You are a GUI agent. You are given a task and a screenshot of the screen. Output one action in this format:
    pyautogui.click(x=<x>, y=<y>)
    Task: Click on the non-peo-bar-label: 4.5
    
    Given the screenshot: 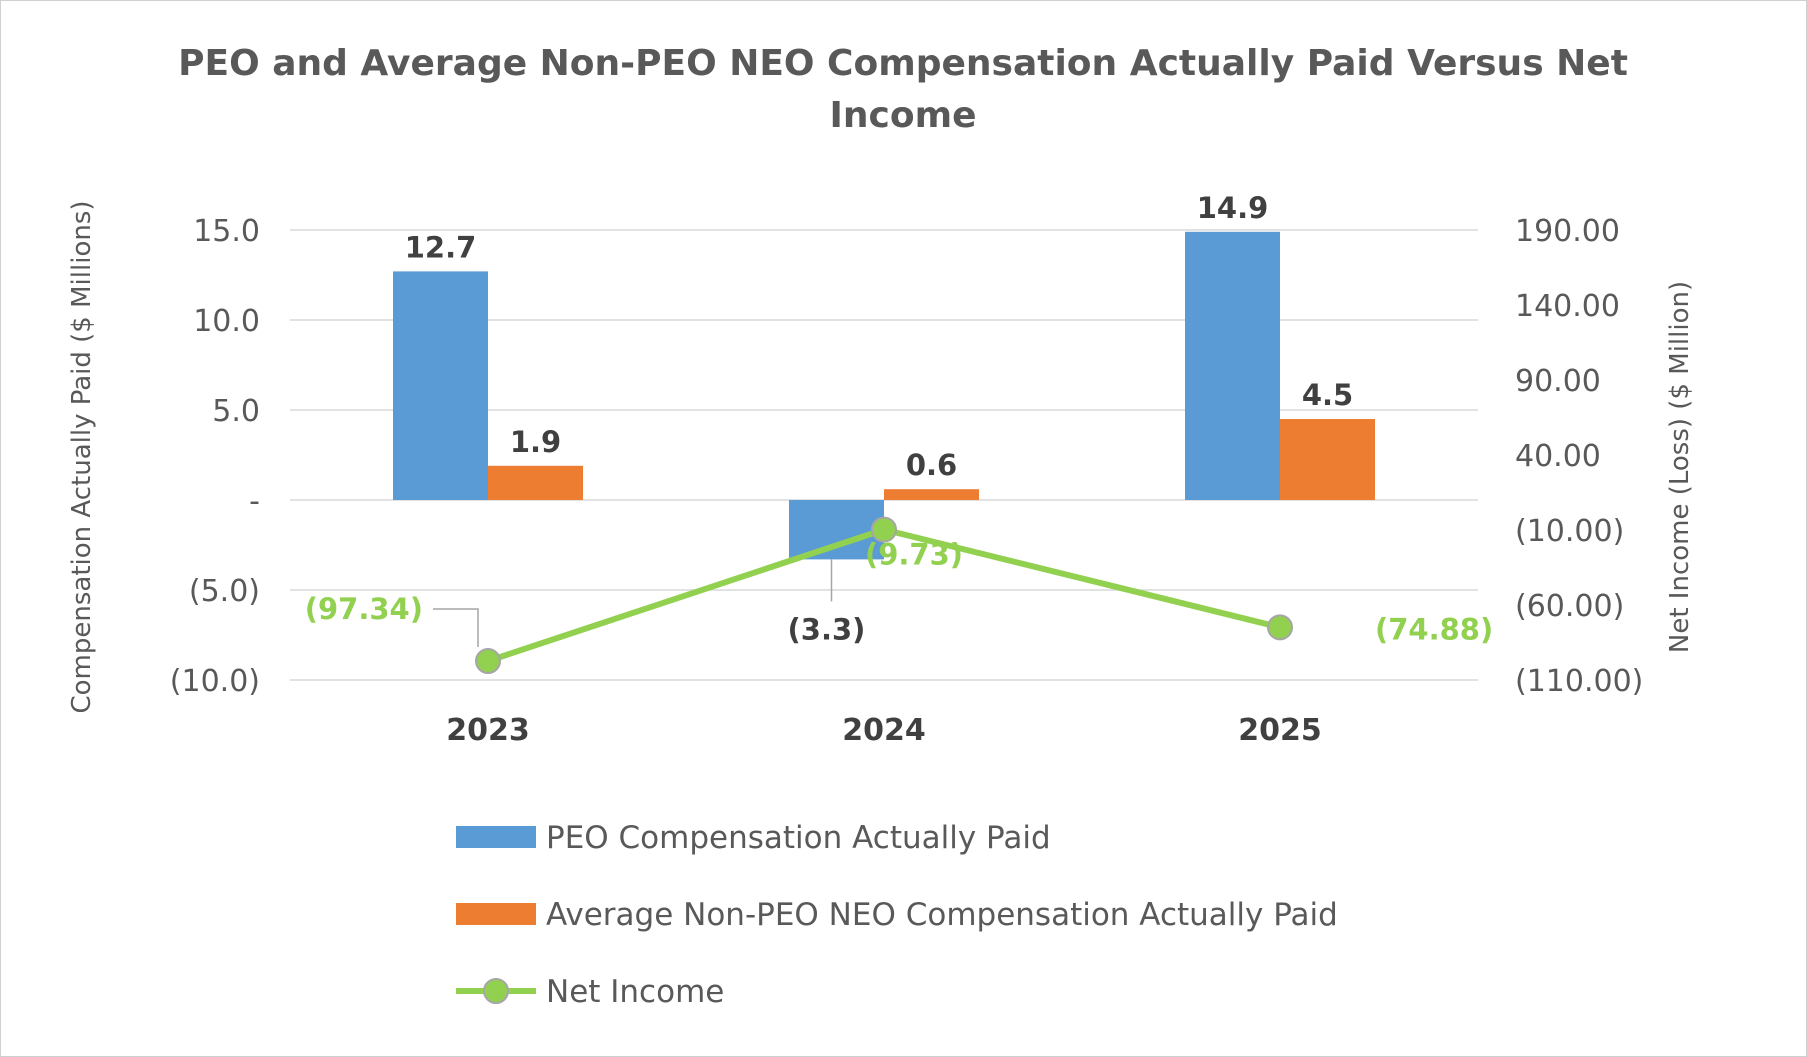 What is the action you would take?
    pyautogui.click(x=1327, y=395)
    